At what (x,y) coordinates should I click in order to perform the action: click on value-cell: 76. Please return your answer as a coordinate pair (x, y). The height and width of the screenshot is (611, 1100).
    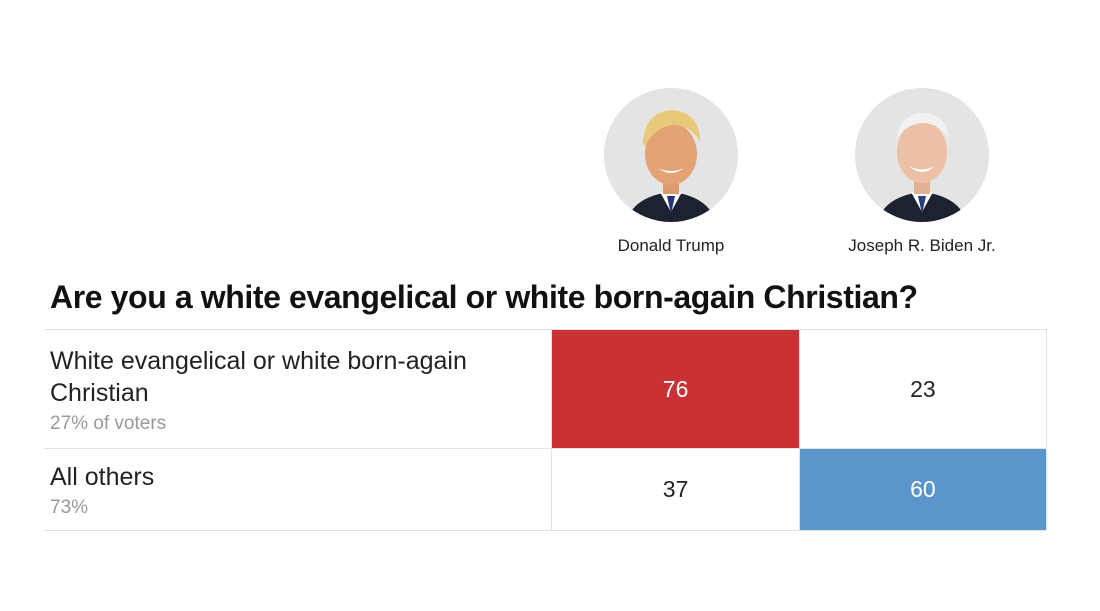
    Looking at the image, I should click on (675, 389).